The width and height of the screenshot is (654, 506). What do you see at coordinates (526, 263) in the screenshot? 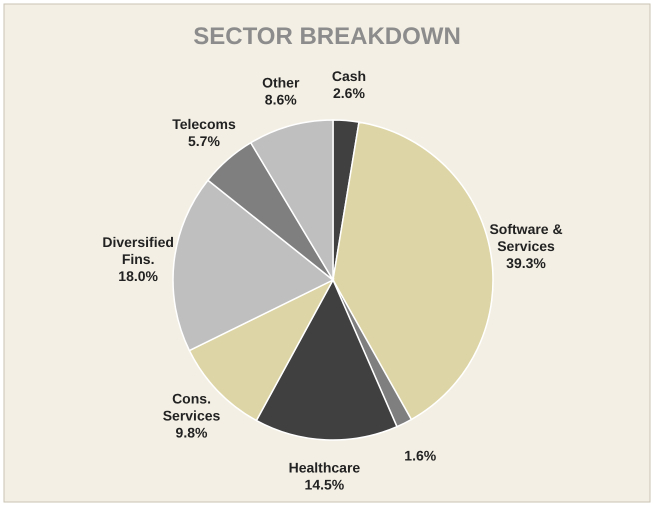
I see `data-label: 39.3%` at bounding box center [526, 263].